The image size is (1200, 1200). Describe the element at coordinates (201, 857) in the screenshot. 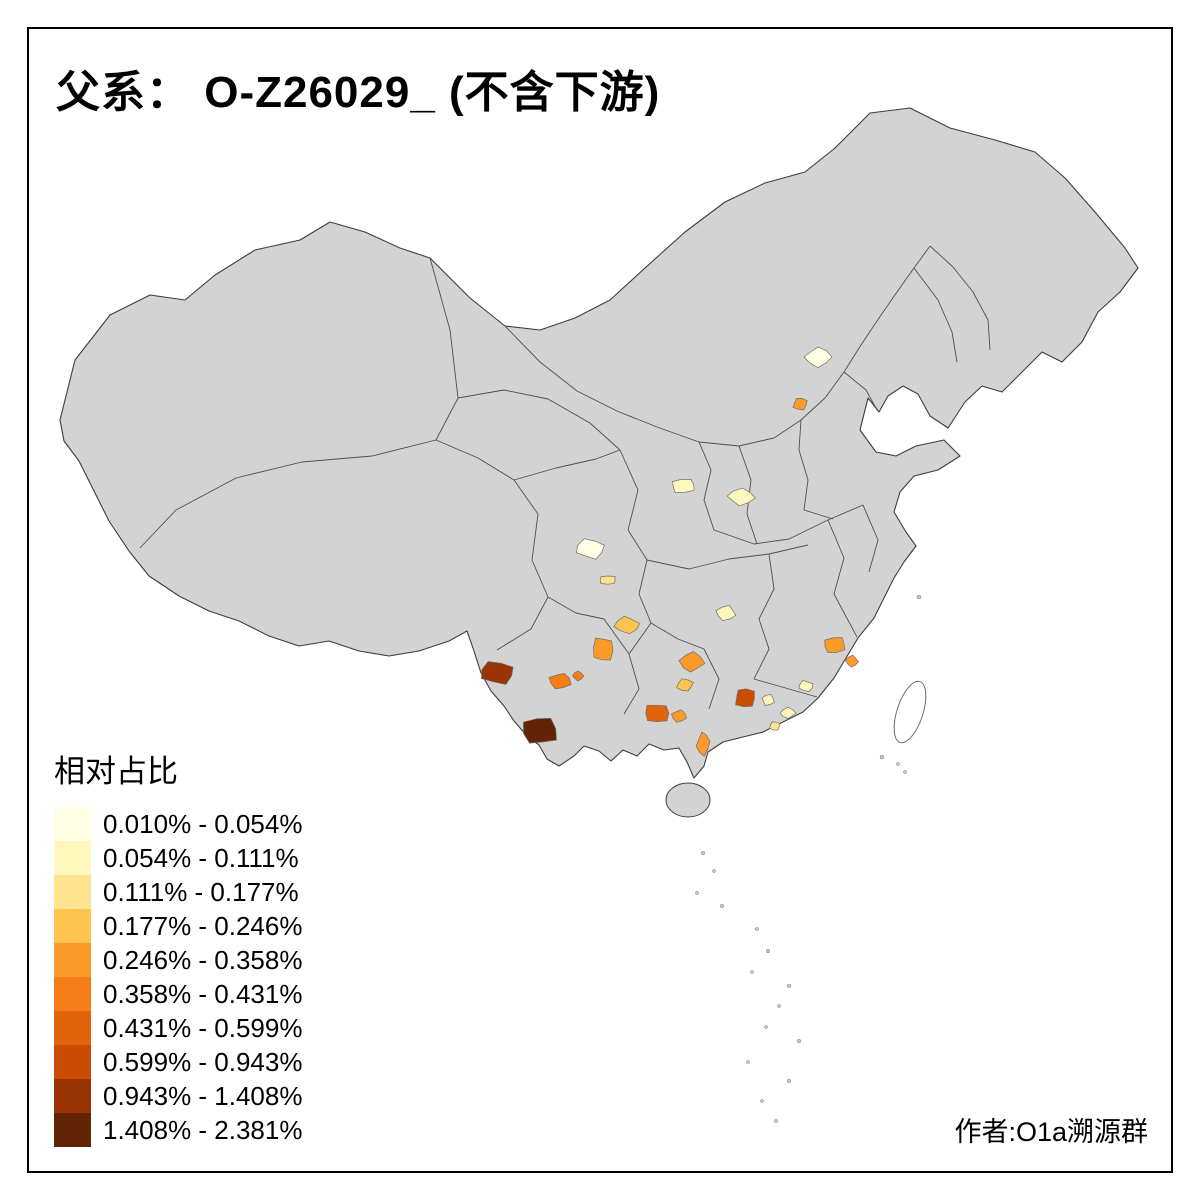

I see `legend-range-label: 0.054% - 0.111%` at that location.